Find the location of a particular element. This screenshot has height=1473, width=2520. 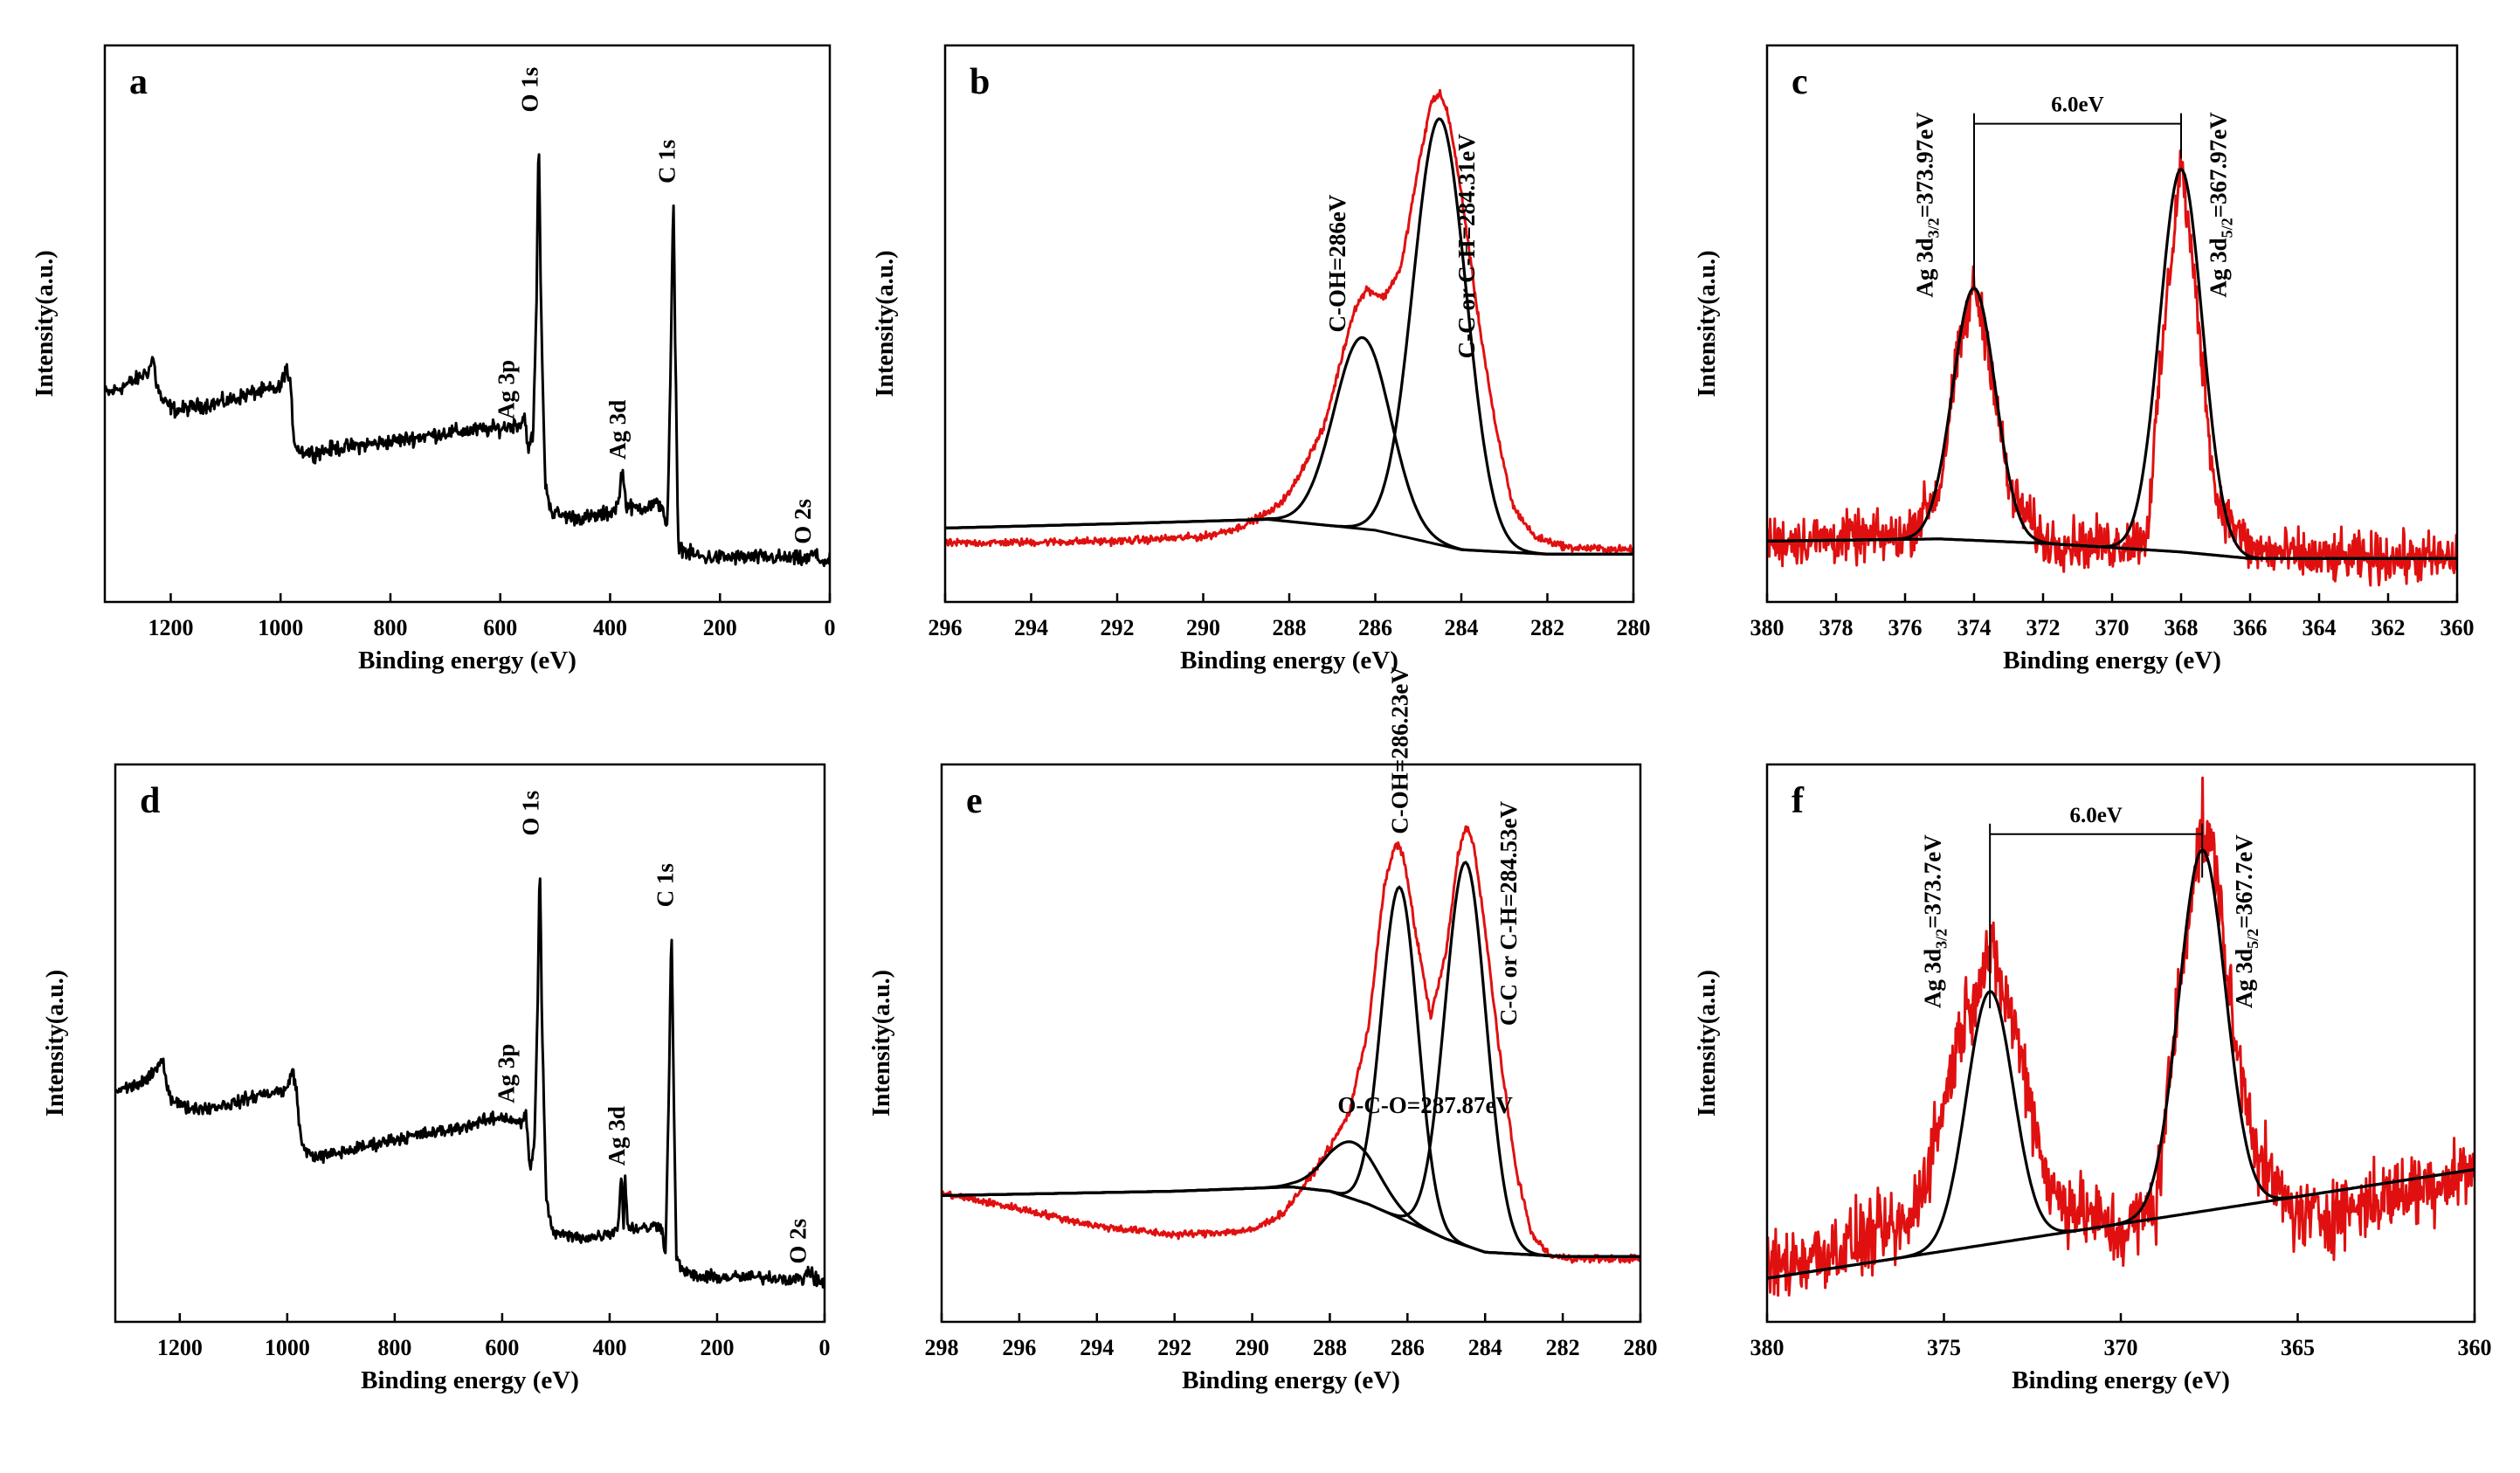

x-tick-label: 366 is located at coordinates (2250, 627).